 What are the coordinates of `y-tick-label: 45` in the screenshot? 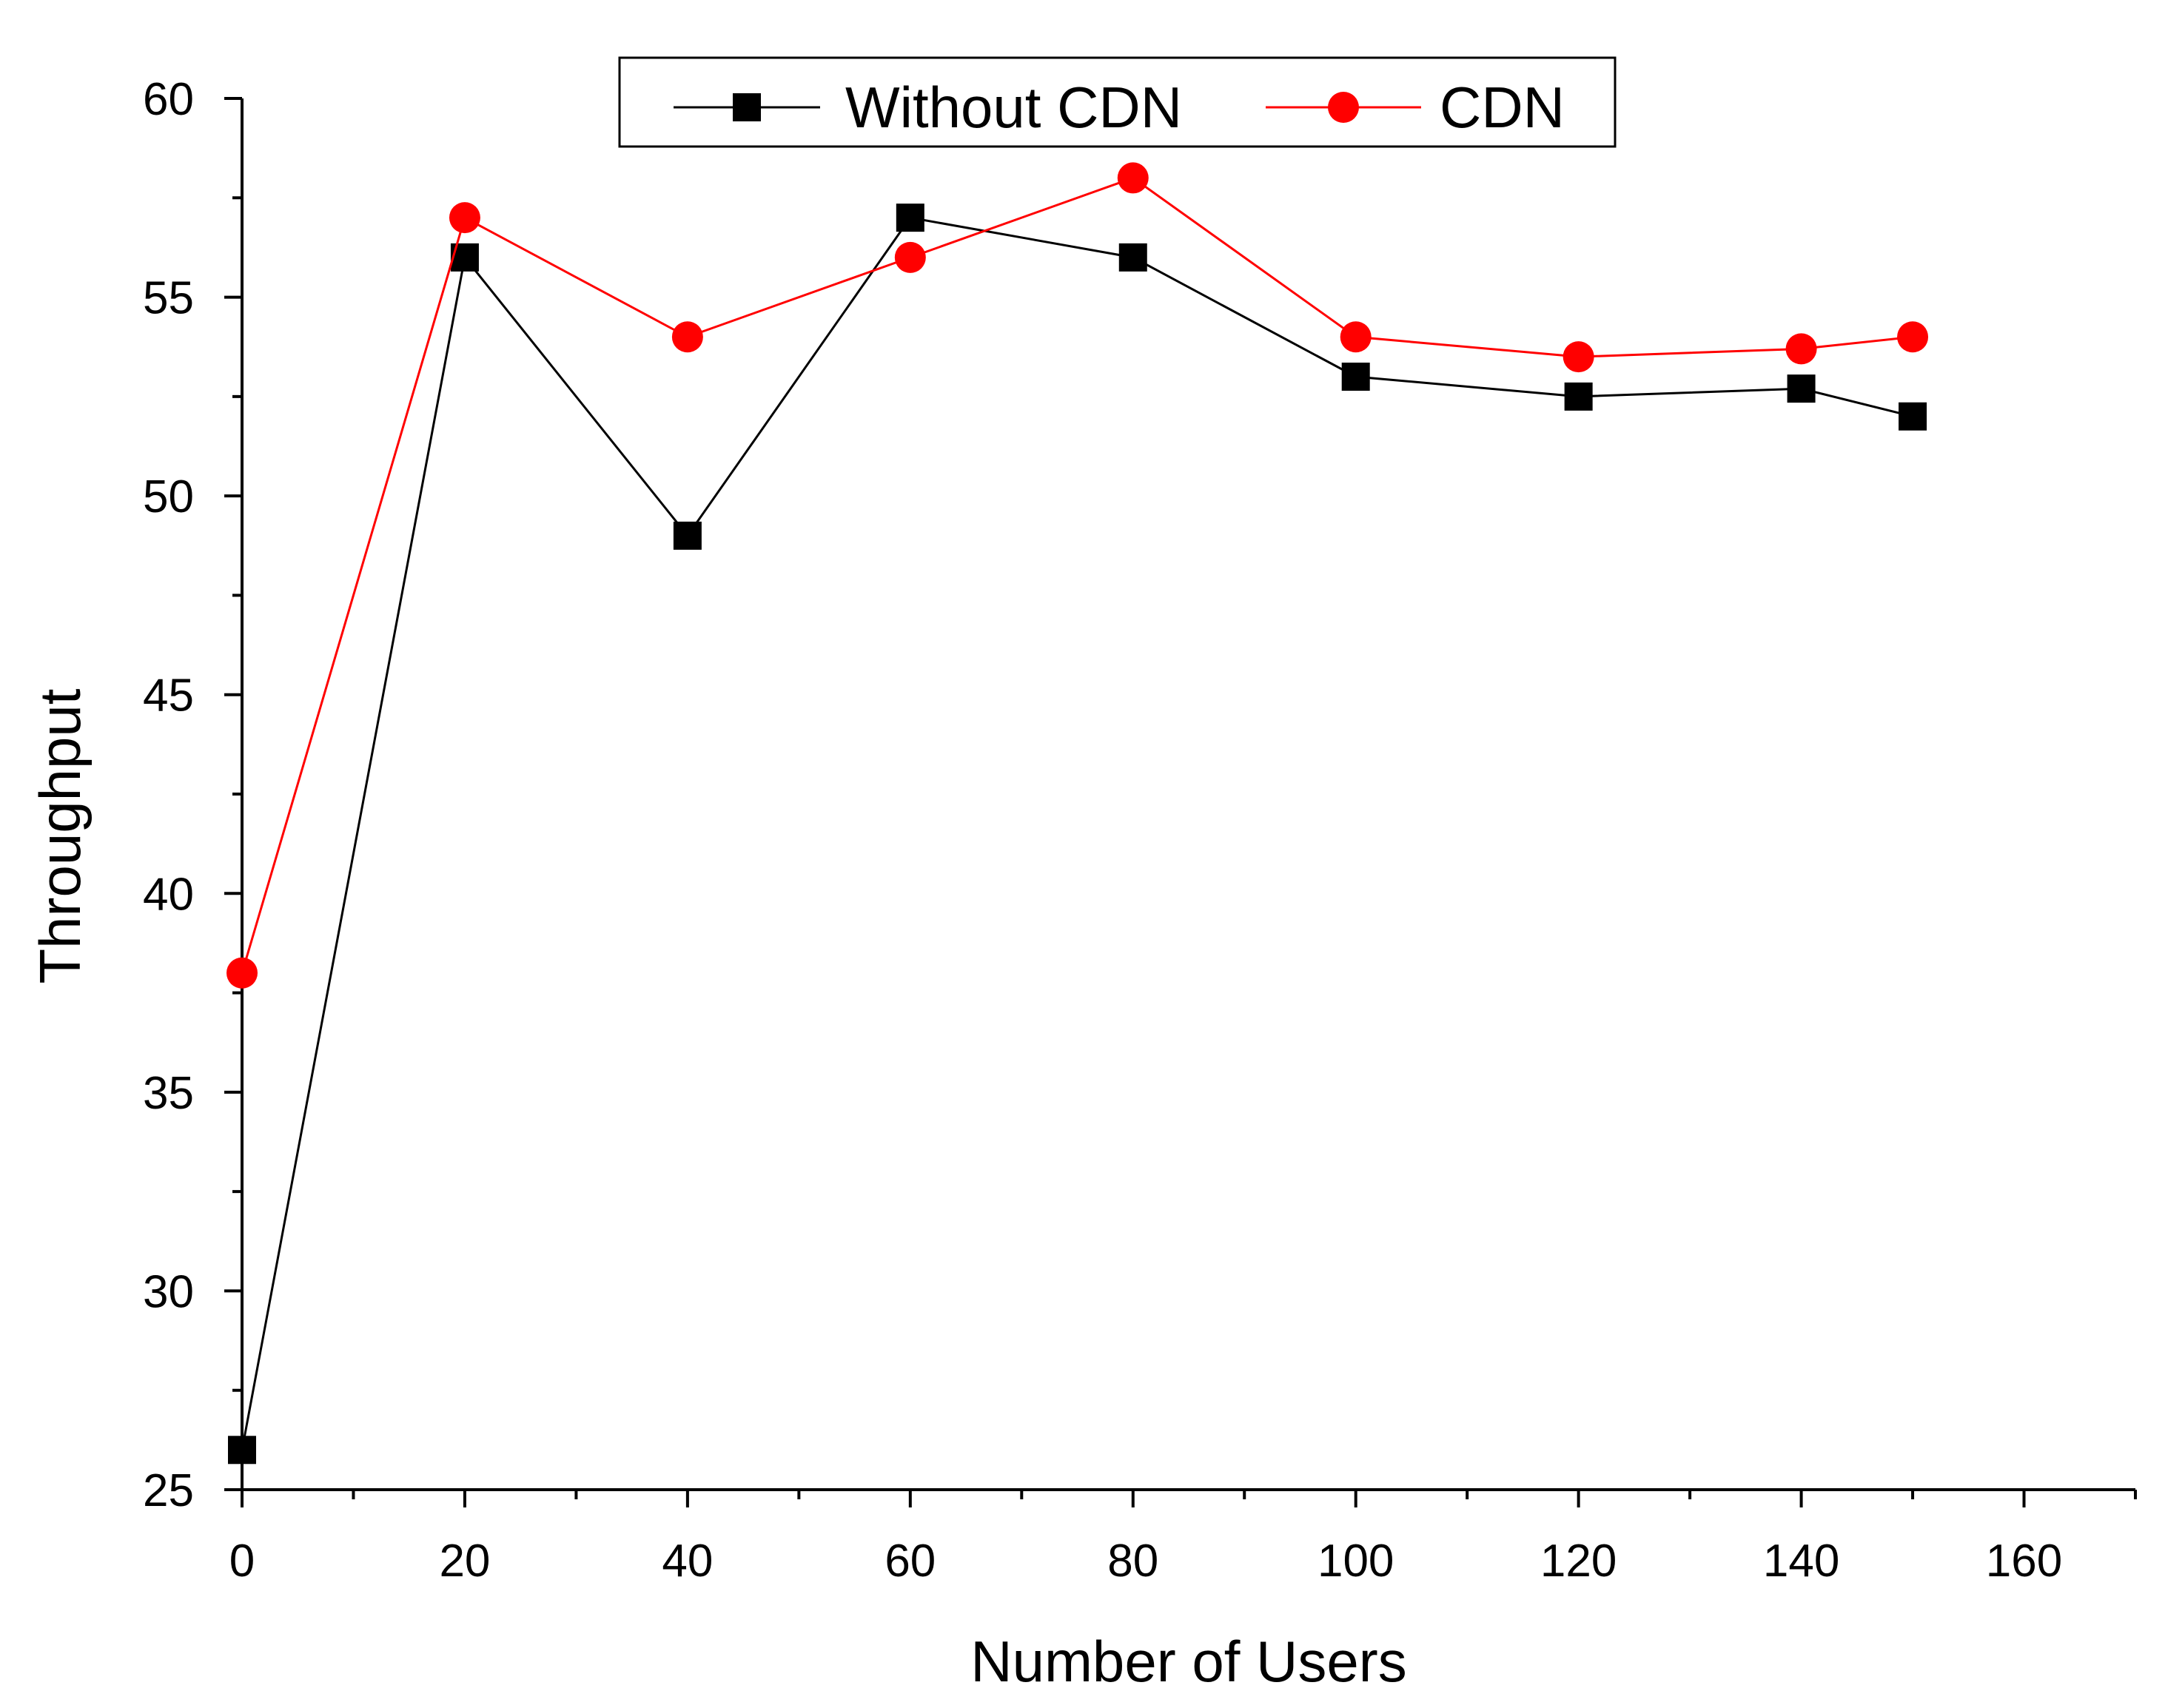 It's located at (168, 696).